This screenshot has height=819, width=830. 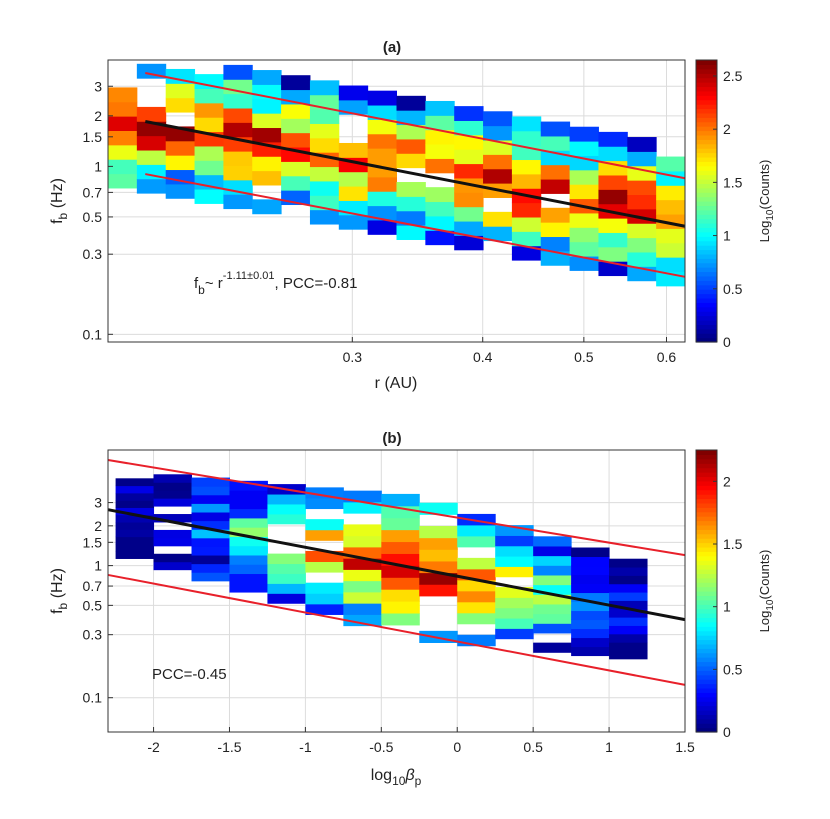 I want to click on y-tick-label: 2, so click(x=98, y=116).